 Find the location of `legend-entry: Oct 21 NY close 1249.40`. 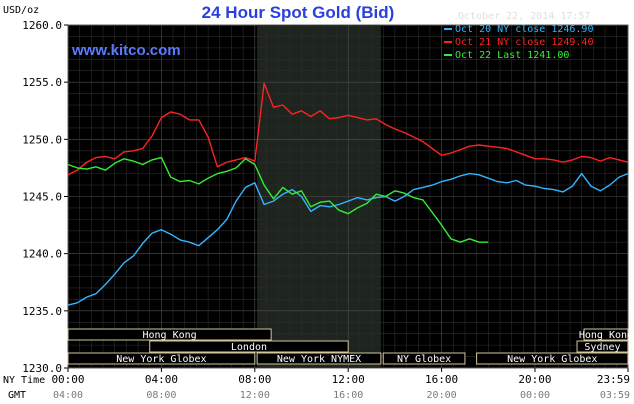

legend-entry: Oct 21 NY close 1249.40 is located at coordinates (524, 42).